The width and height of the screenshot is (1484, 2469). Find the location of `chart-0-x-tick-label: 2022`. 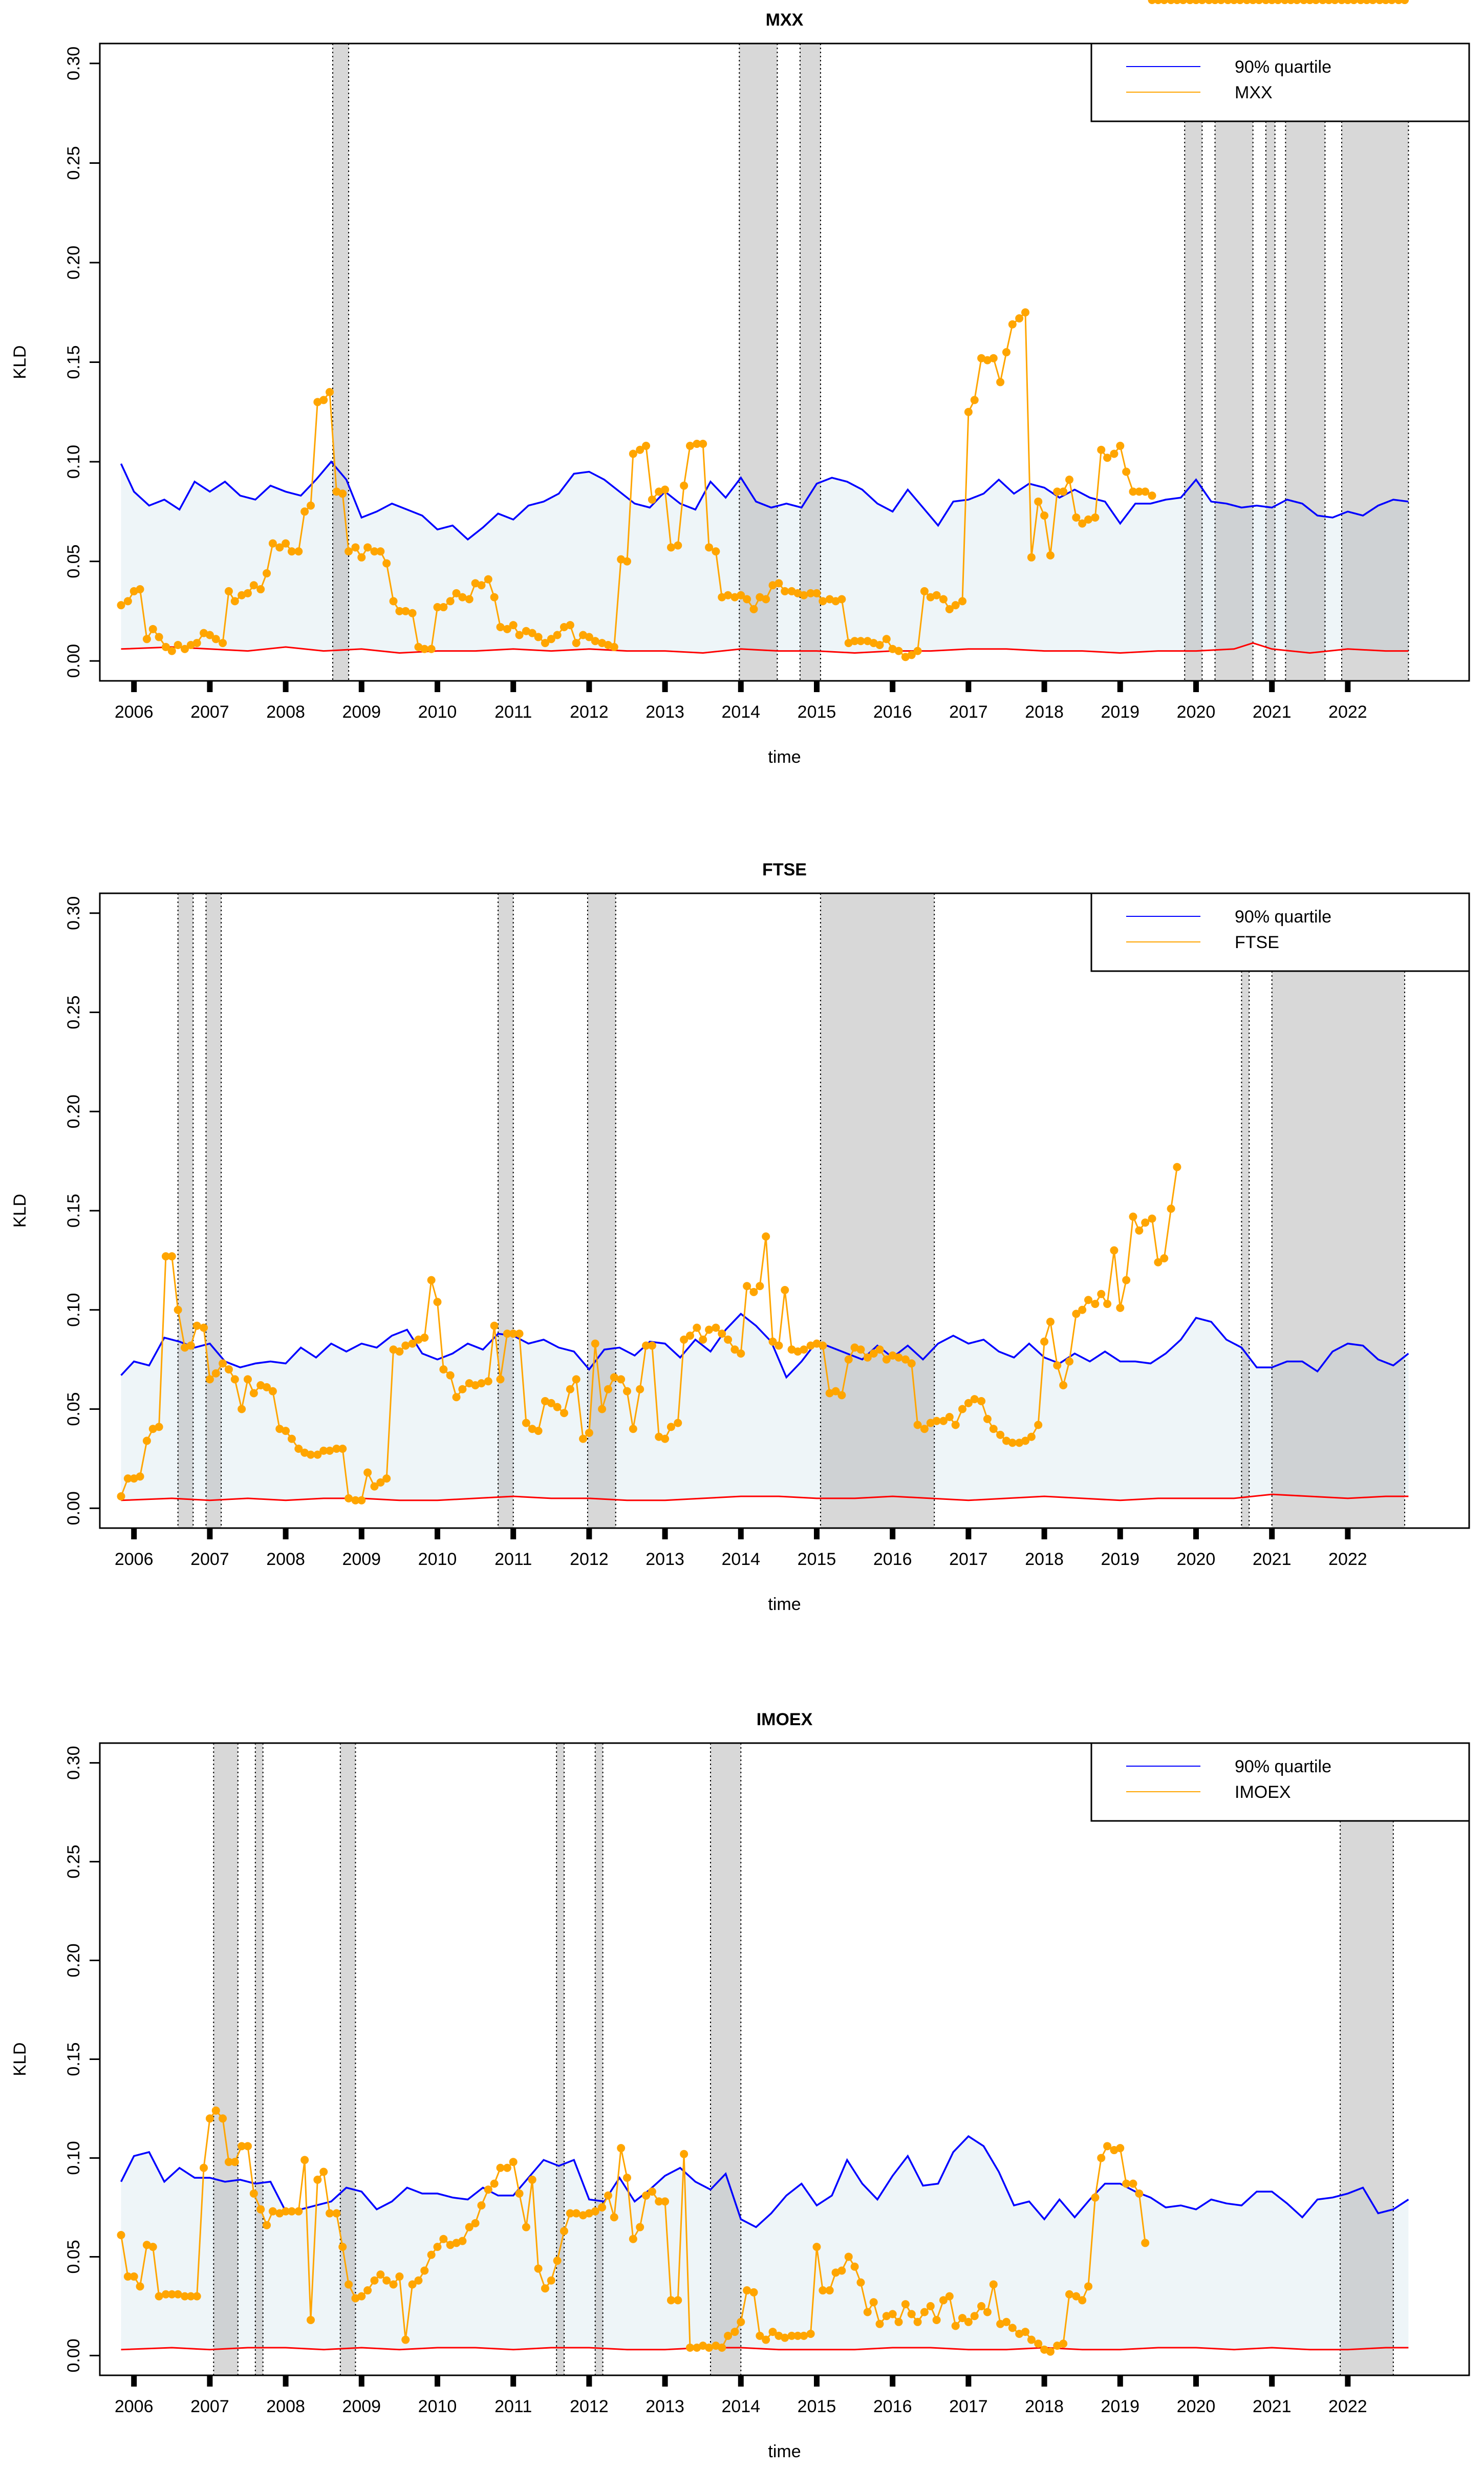

chart-0-x-tick-label: 2022 is located at coordinates (1347, 712).